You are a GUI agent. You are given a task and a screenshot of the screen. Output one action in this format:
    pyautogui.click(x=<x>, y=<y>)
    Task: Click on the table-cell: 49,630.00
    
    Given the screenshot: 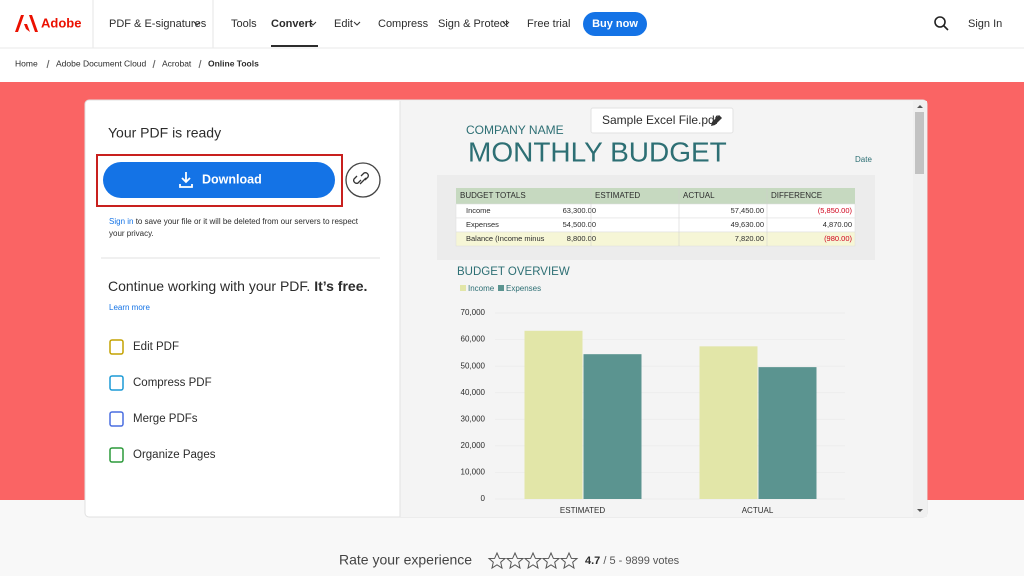 What is the action you would take?
    pyautogui.click(x=747, y=224)
    